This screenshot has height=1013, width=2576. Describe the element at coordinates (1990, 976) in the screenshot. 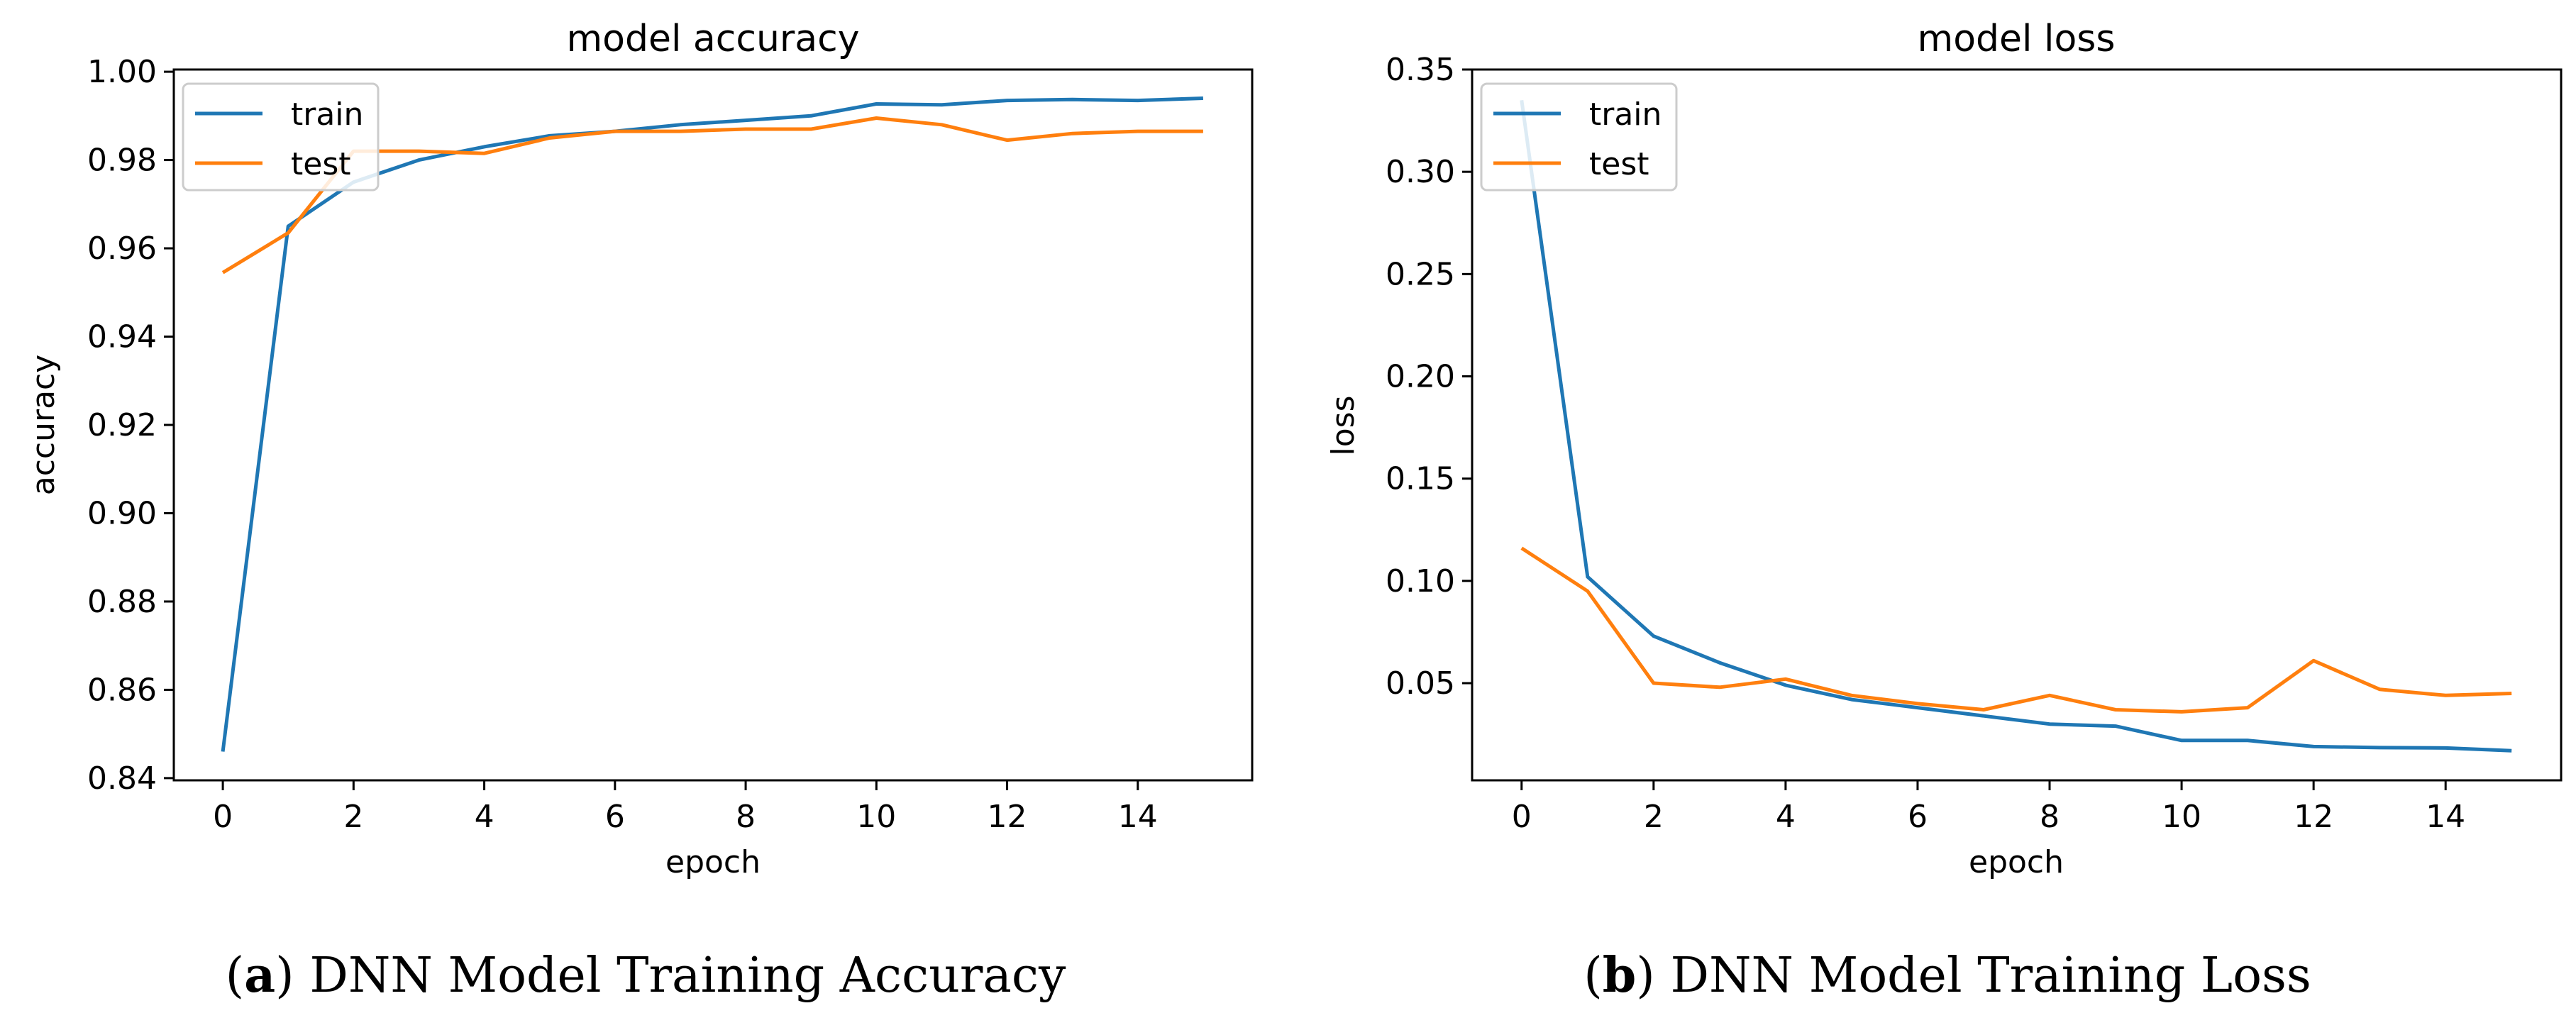

I see `caption-b-text: DNN Model Training Loss` at that location.